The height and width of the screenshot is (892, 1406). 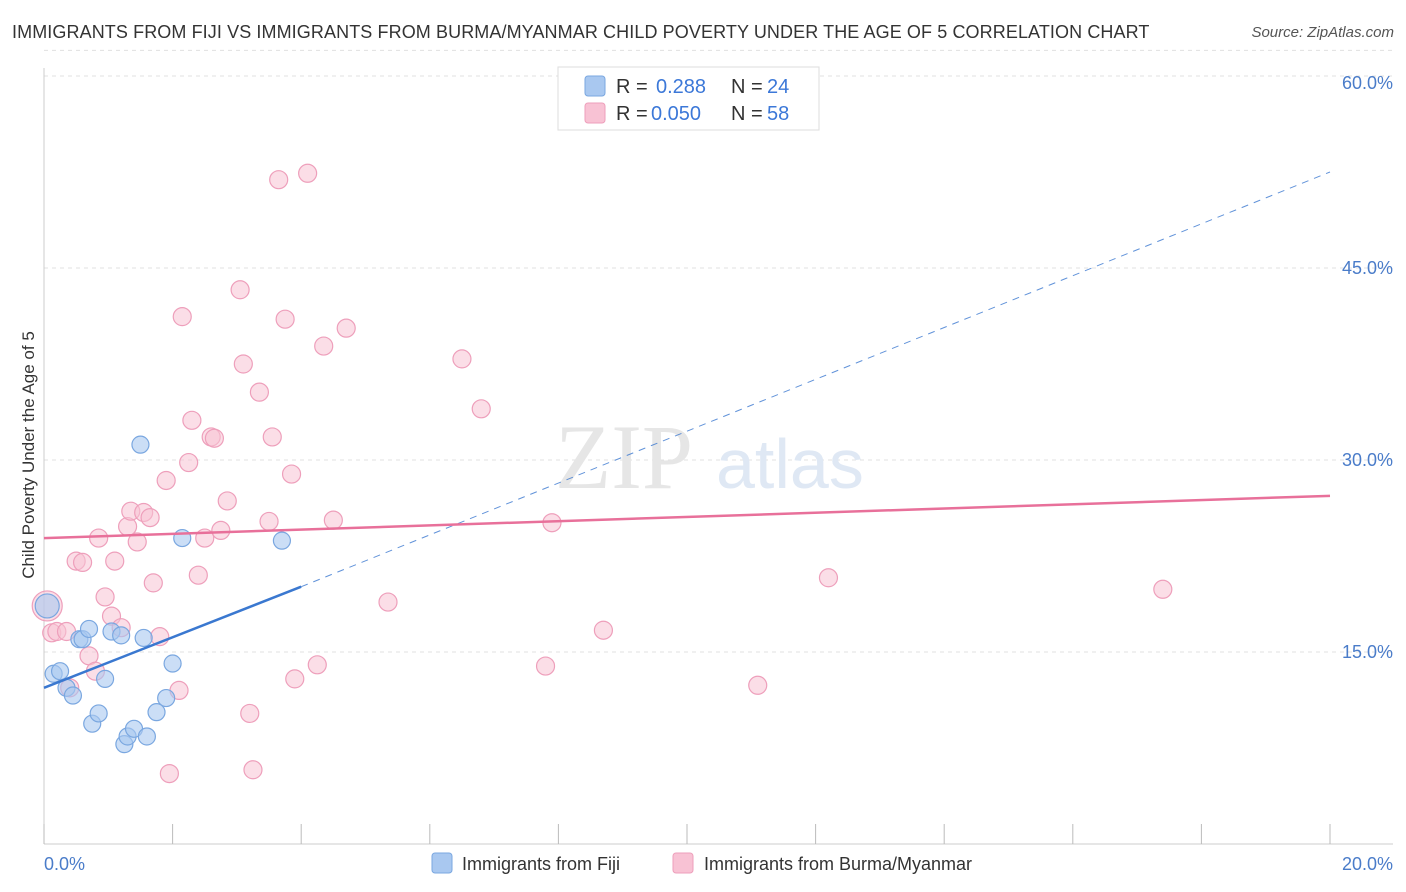 What do you see at coordinates (683, 863) in the screenshot?
I see `bottom-legend-burma-swatch` at bounding box center [683, 863].